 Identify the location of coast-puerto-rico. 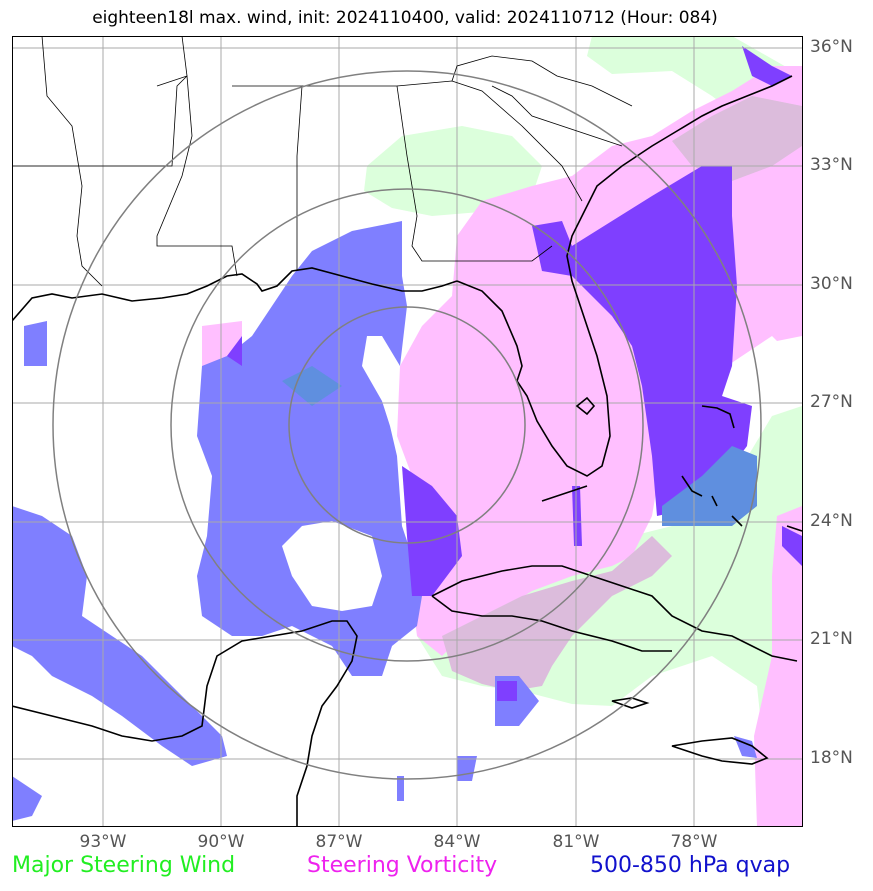
(794, 528).